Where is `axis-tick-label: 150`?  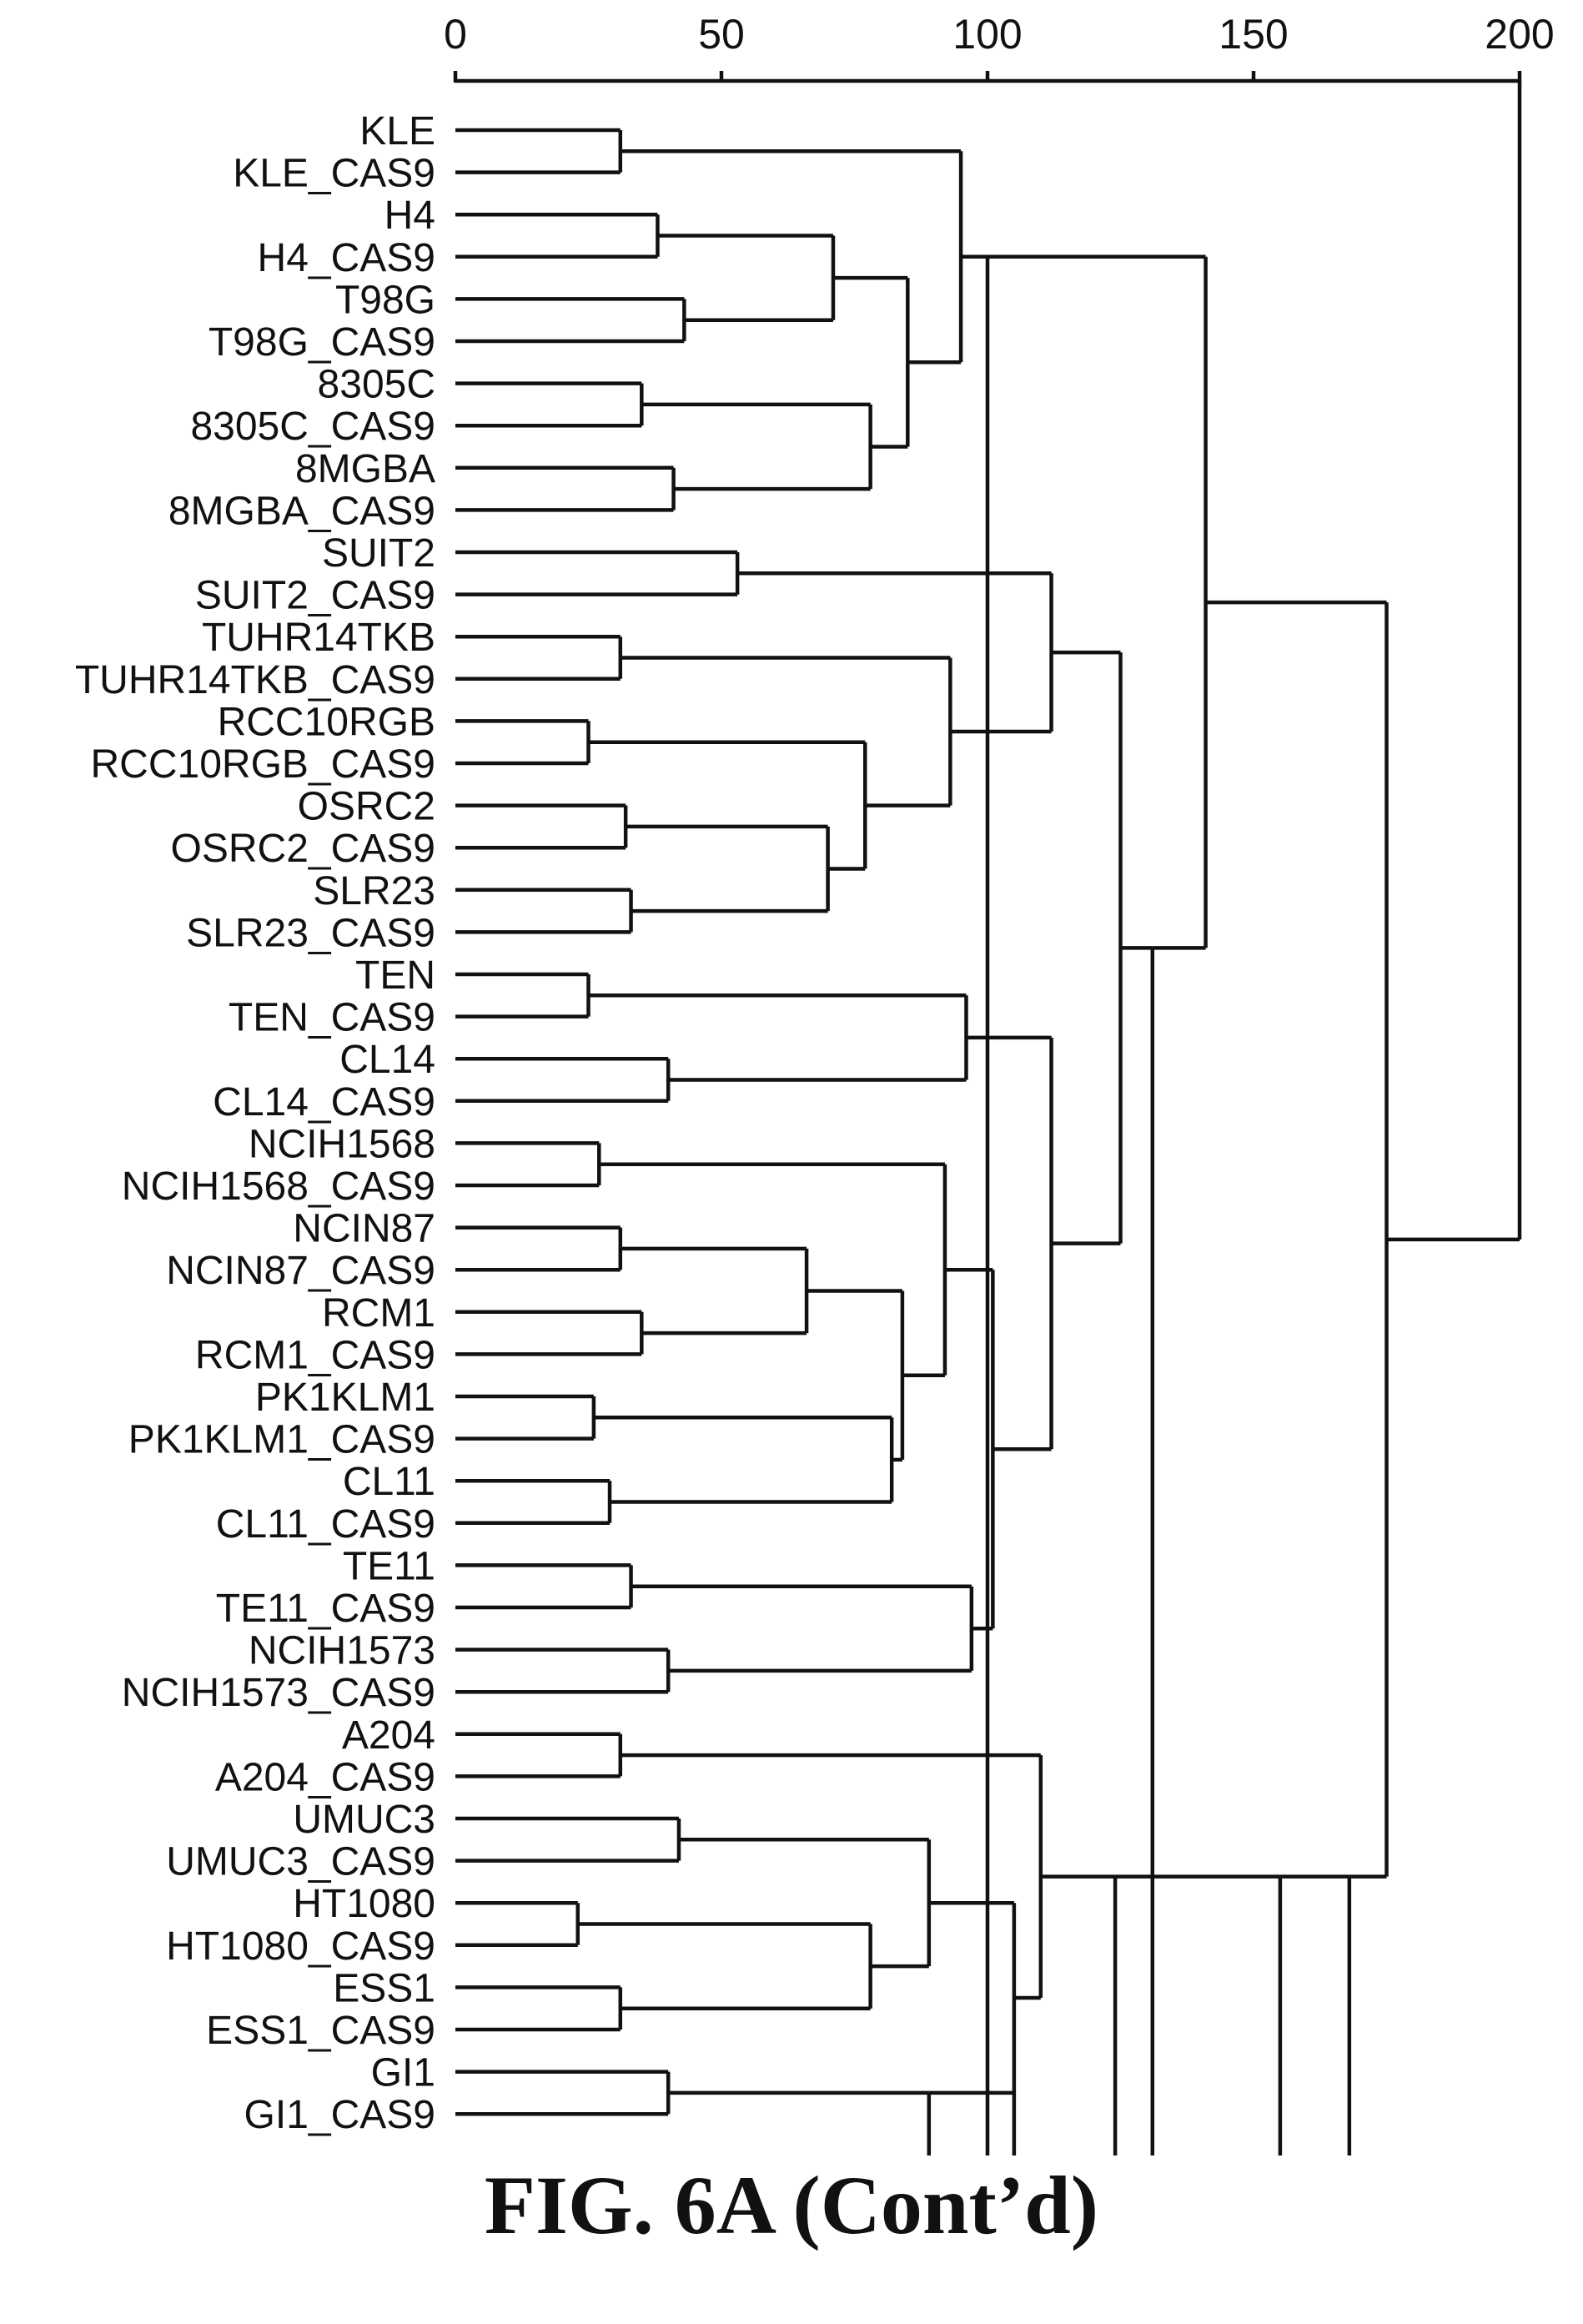 axis-tick-label: 150 is located at coordinates (1253, 34).